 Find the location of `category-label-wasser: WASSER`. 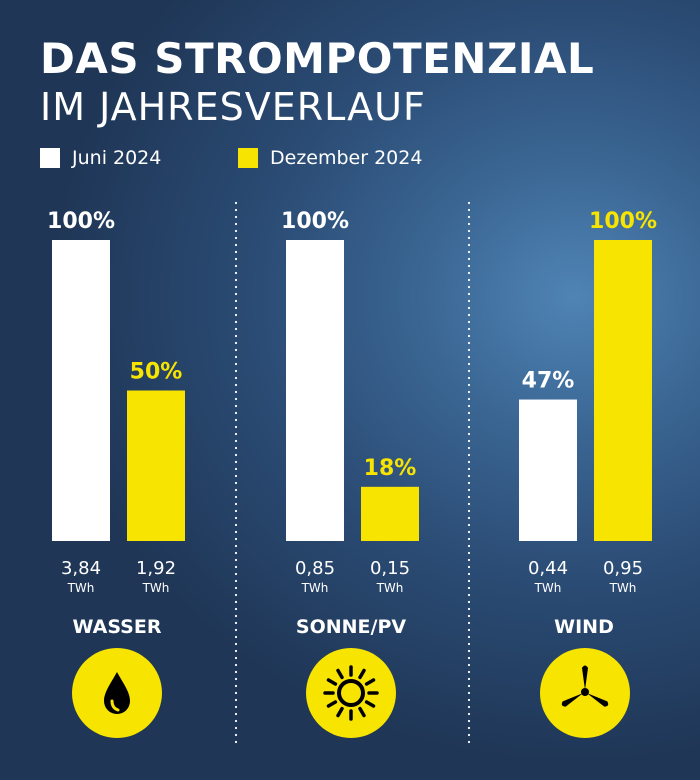

category-label-wasser: WASSER is located at coordinates (117, 627).